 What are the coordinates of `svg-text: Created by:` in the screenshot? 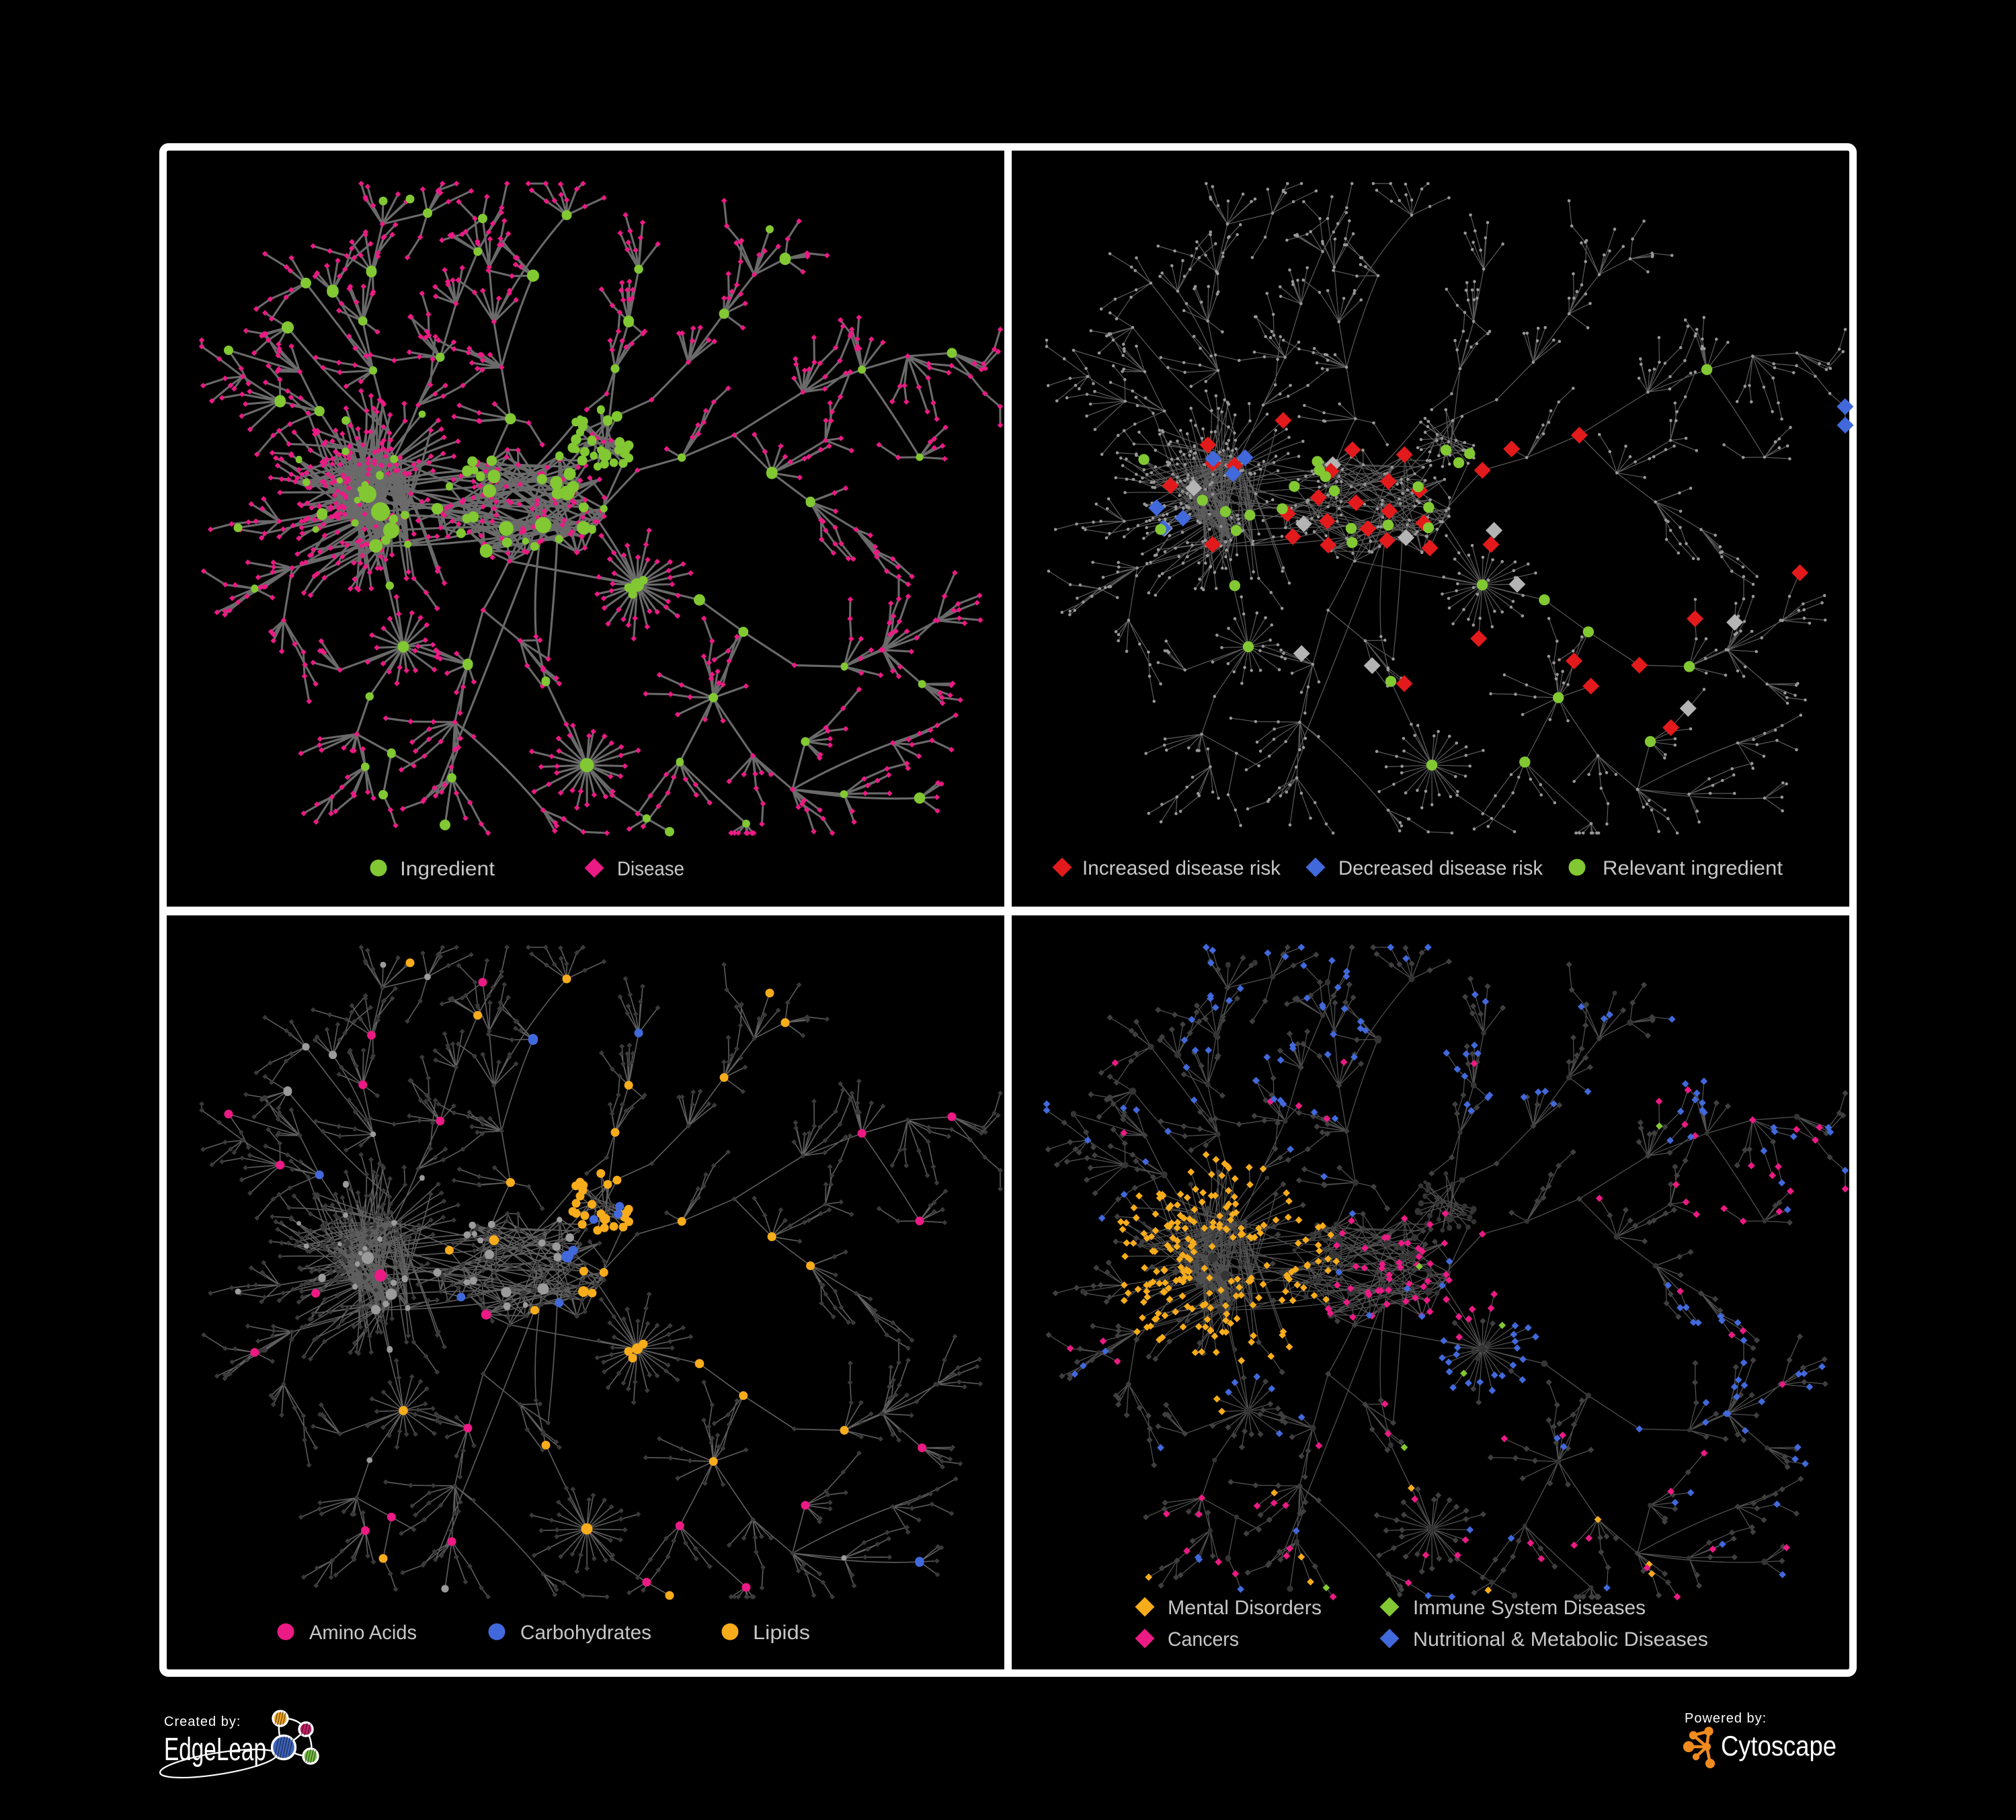 It's located at (202, 1721).